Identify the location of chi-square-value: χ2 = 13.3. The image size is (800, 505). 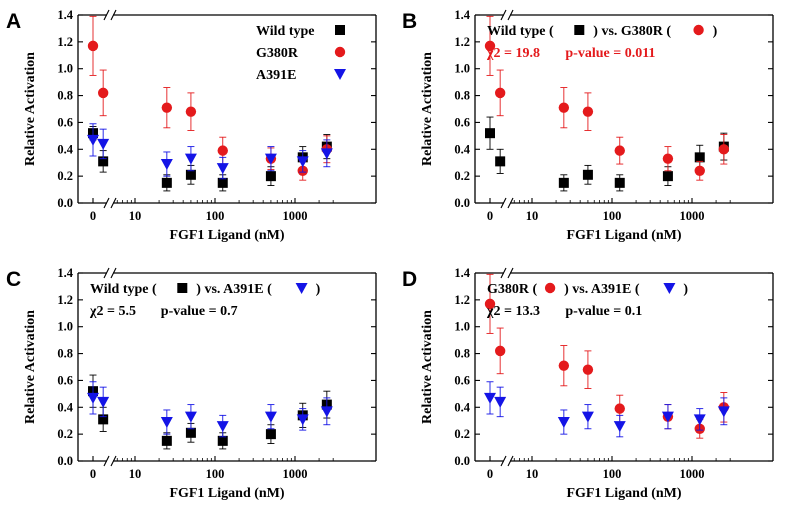
(513, 311).